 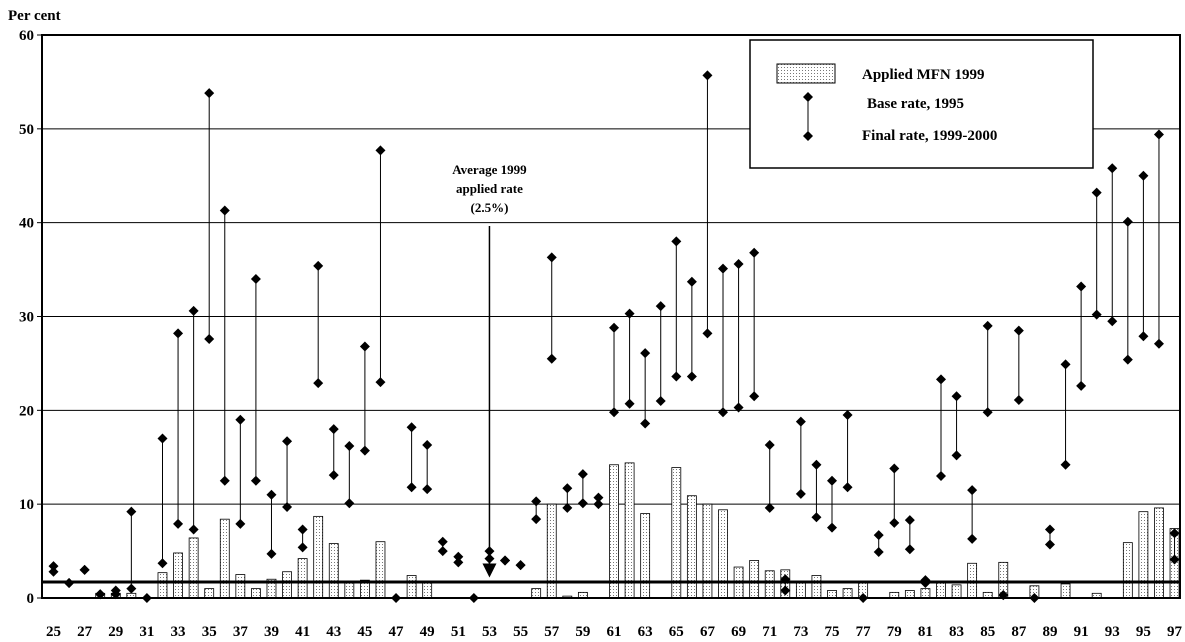 I want to click on x-tick-label-45: 45, so click(x=364, y=632).